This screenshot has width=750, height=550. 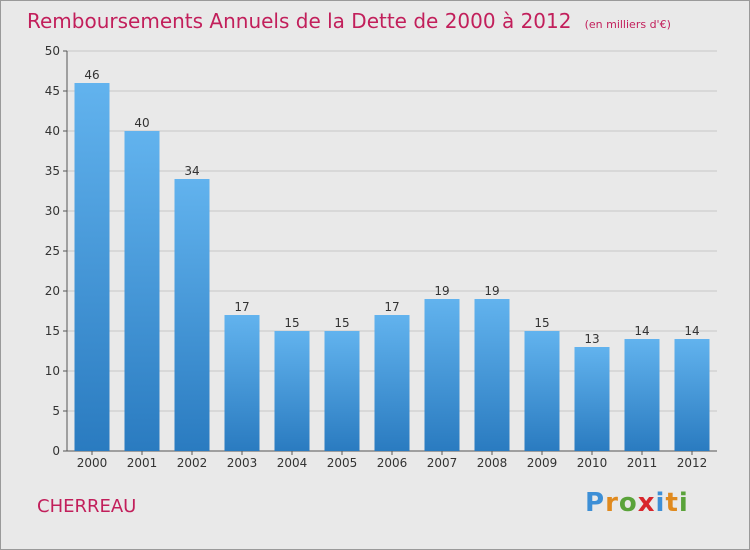 I want to click on x-tick-label: 2007, so click(x=442, y=463).